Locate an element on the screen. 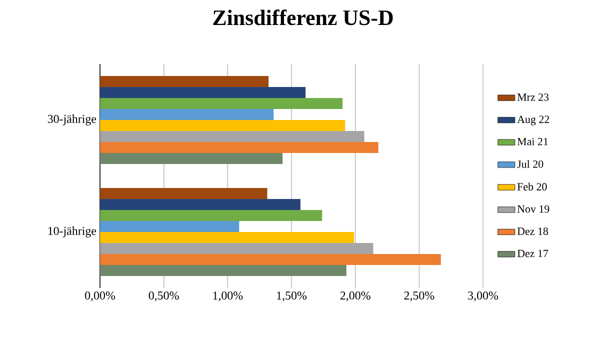 This screenshot has height=346, width=606. x-tick-label: 0,00% is located at coordinates (100, 297).